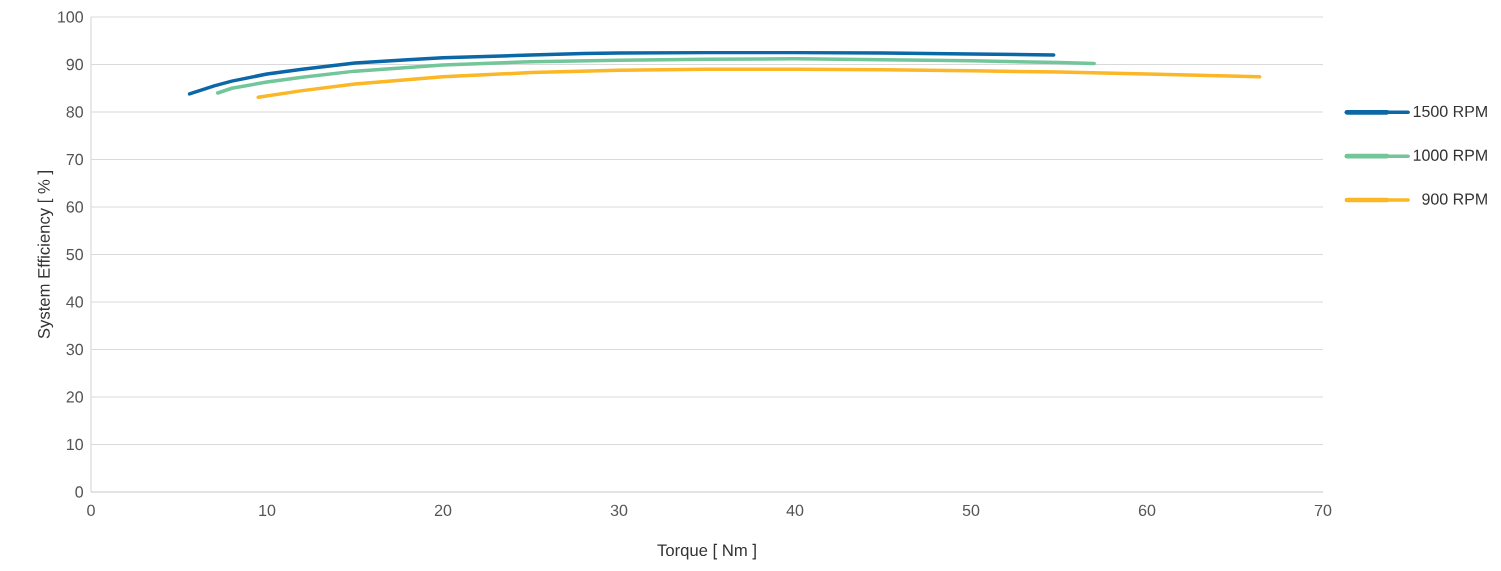  What do you see at coordinates (971, 510) in the screenshot?
I see `x-tick-label: 50` at bounding box center [971, 510].